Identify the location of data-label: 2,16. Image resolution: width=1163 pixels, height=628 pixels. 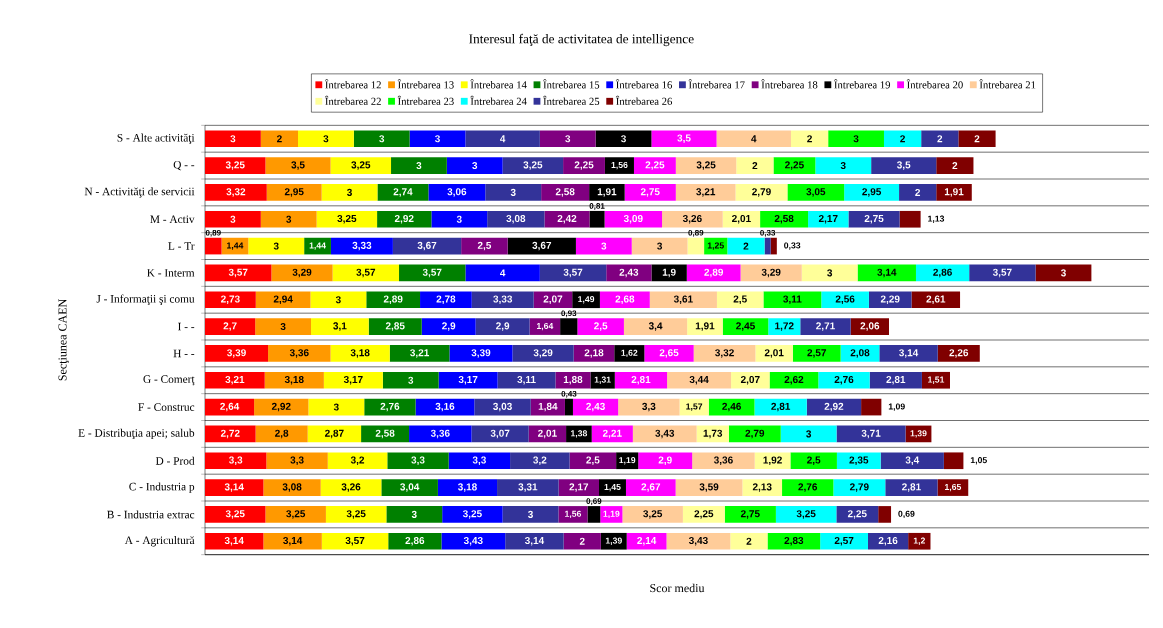
(888, 541).